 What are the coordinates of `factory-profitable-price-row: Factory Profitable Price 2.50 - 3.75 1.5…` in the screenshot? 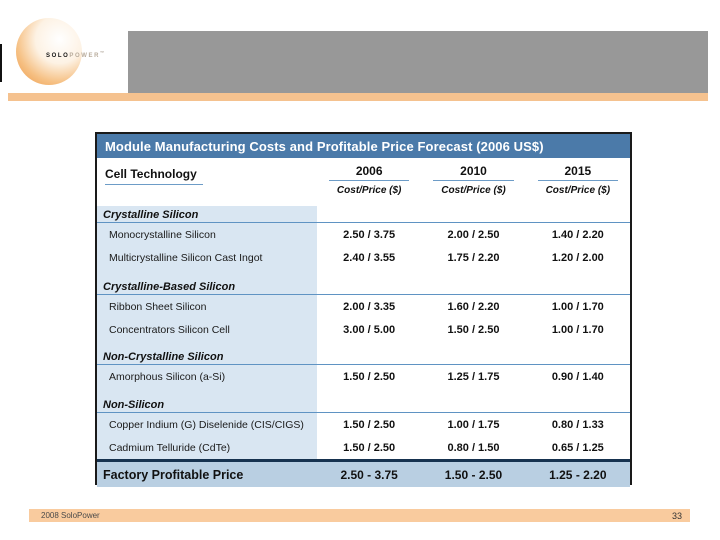 It's located at (363, 473).